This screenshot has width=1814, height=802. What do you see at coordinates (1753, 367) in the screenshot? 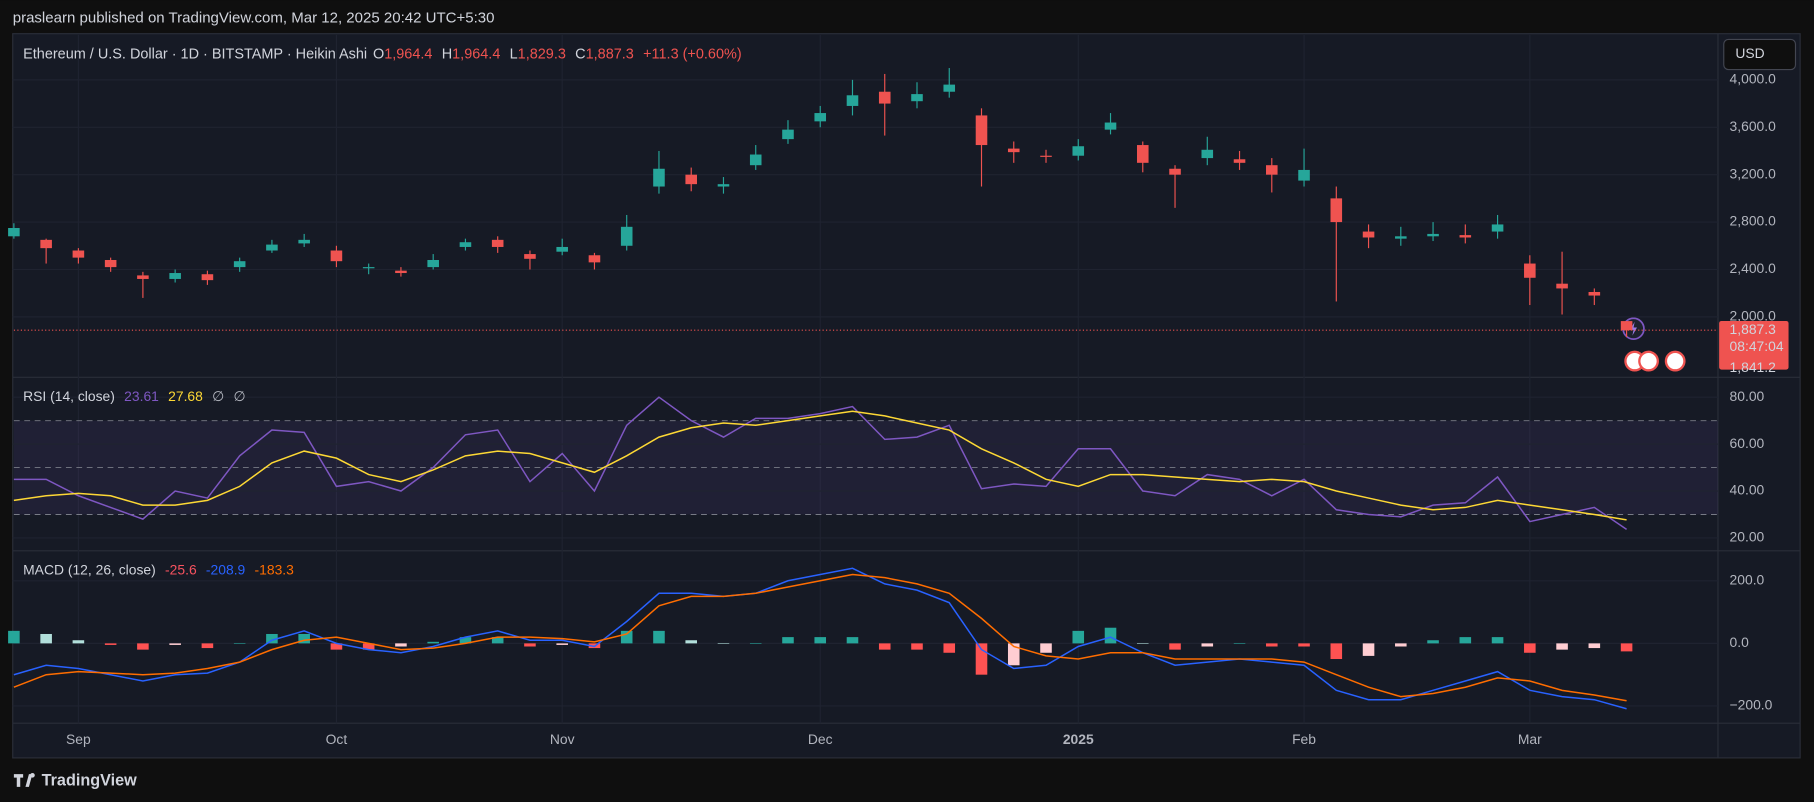
I see `low-price-label: 1,841.2` at bounding box center [1753, 367].